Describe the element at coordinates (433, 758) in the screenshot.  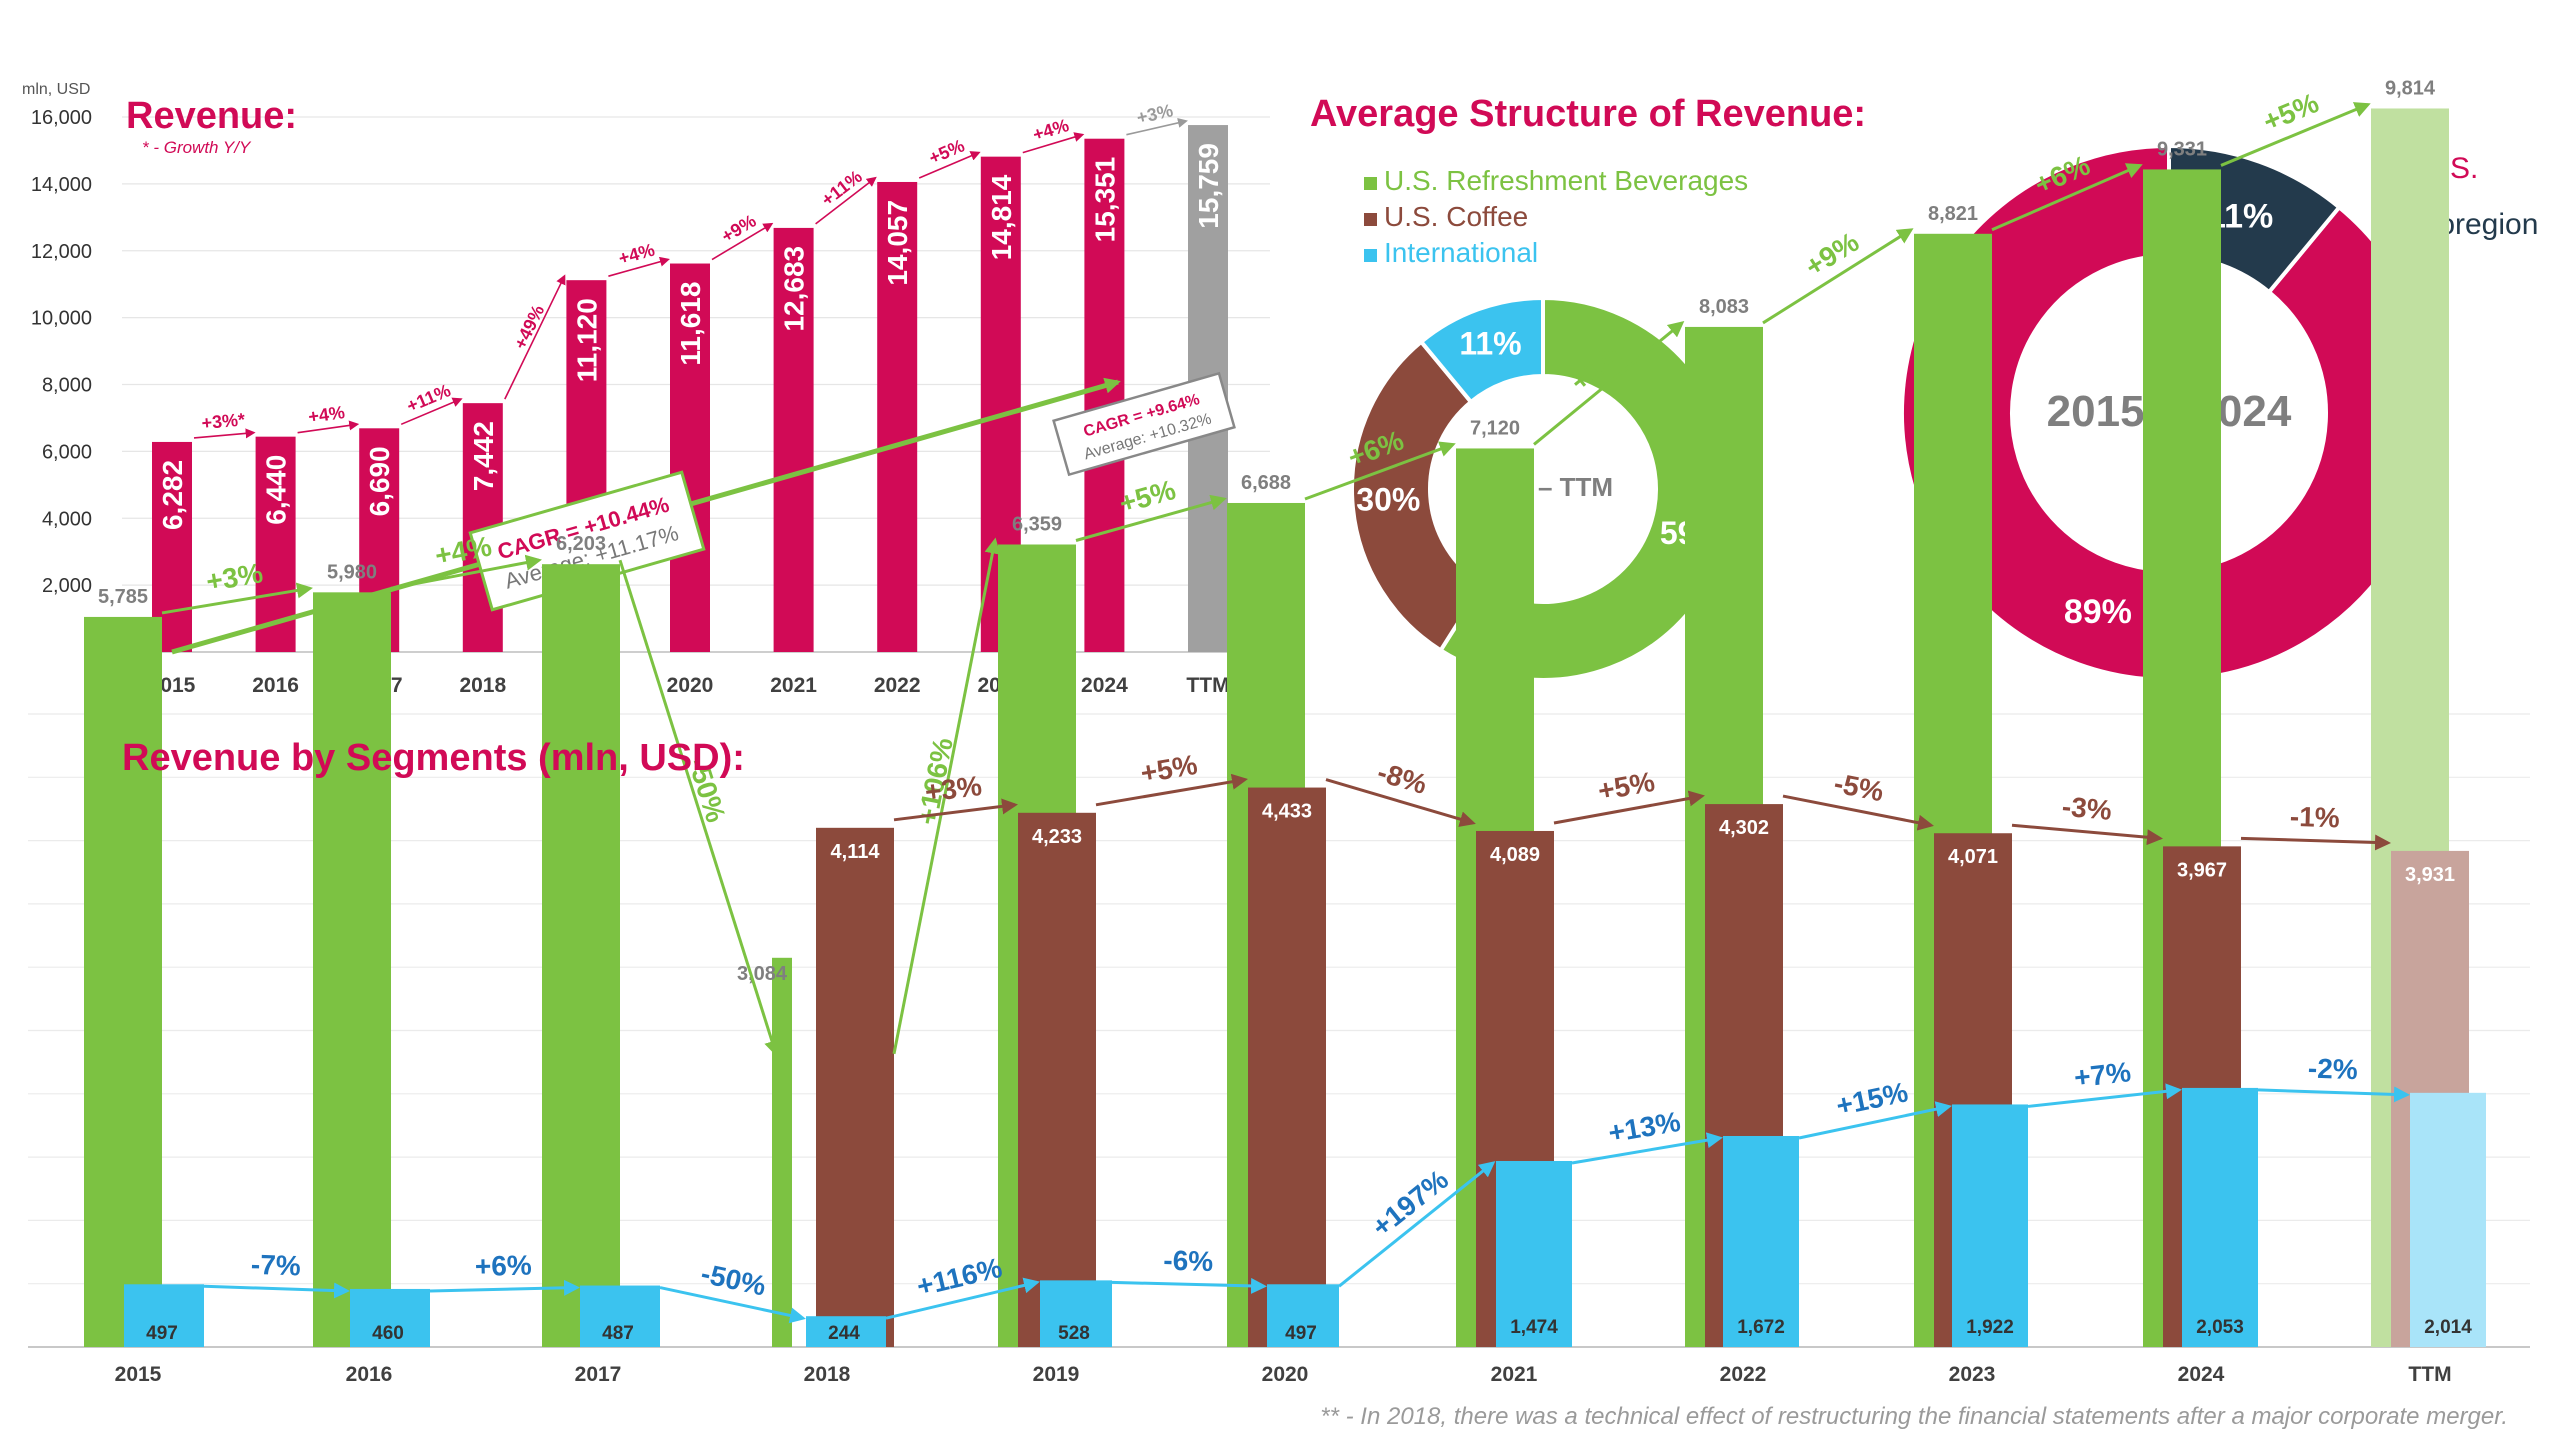
I see `segments-title: Revenue by Segments (mln, USD):` at that location.